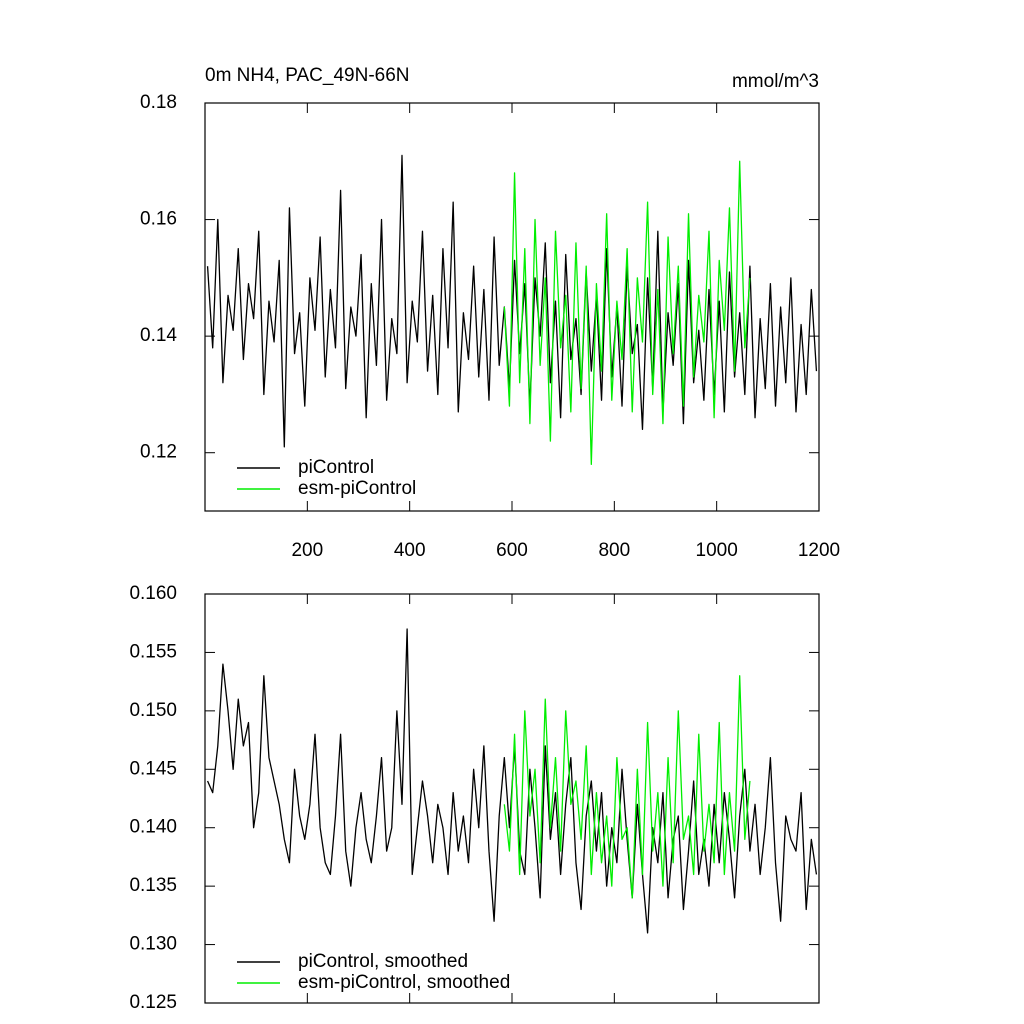 The image size is (1024, 1024). Describe the element at coordinates (153, 885) in the screenshot. I see `y-tick-label: 0.135` at that location.